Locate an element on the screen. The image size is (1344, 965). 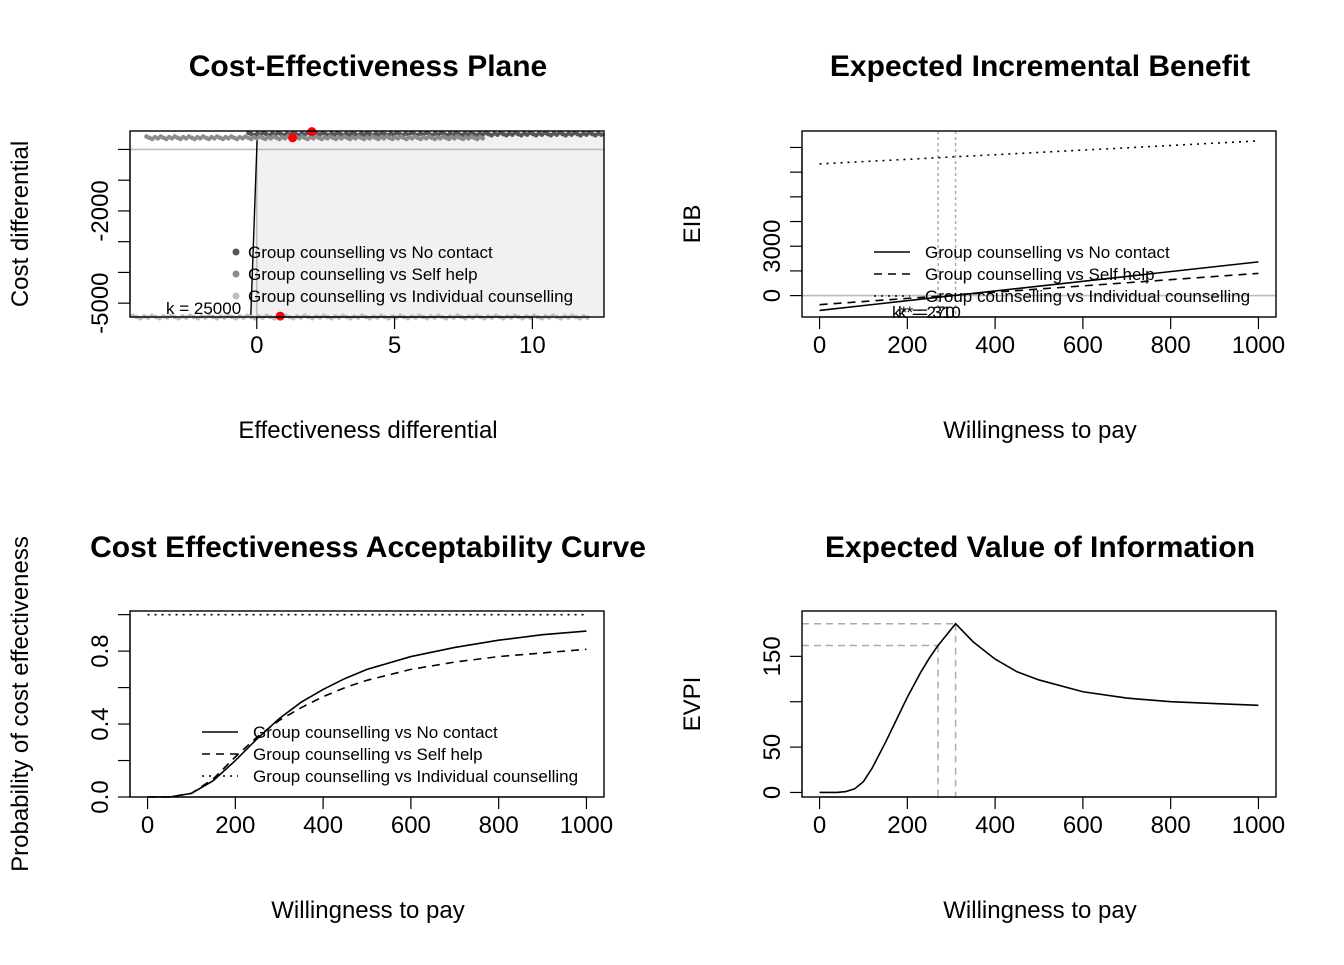
ceac-legend-entry: Group counselling vs No contact is located at coordinates (375, 732).